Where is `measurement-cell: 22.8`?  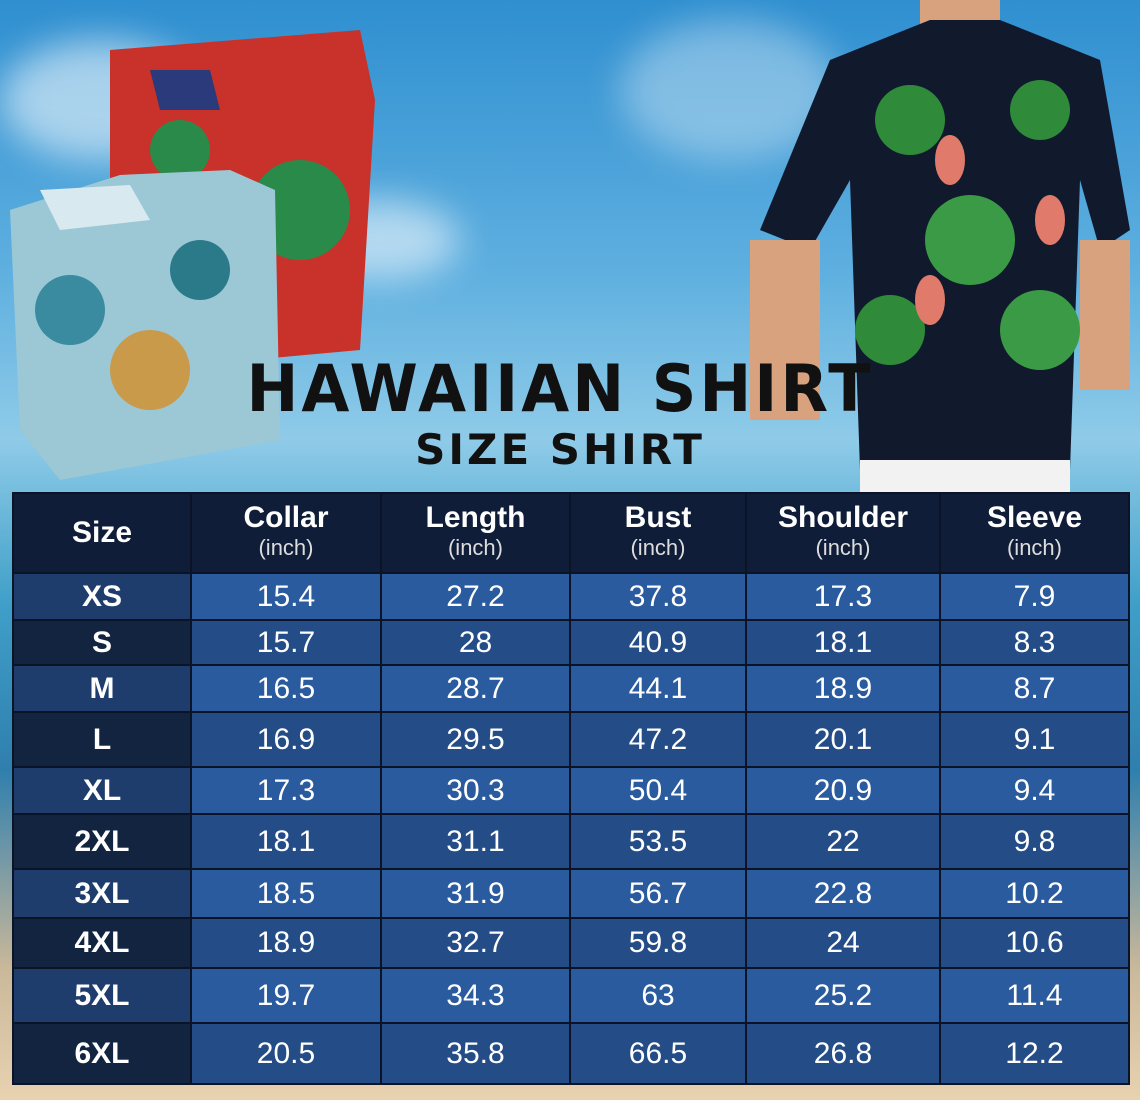 measurement-cell: 22.8 is located at coordinates (843, 893).